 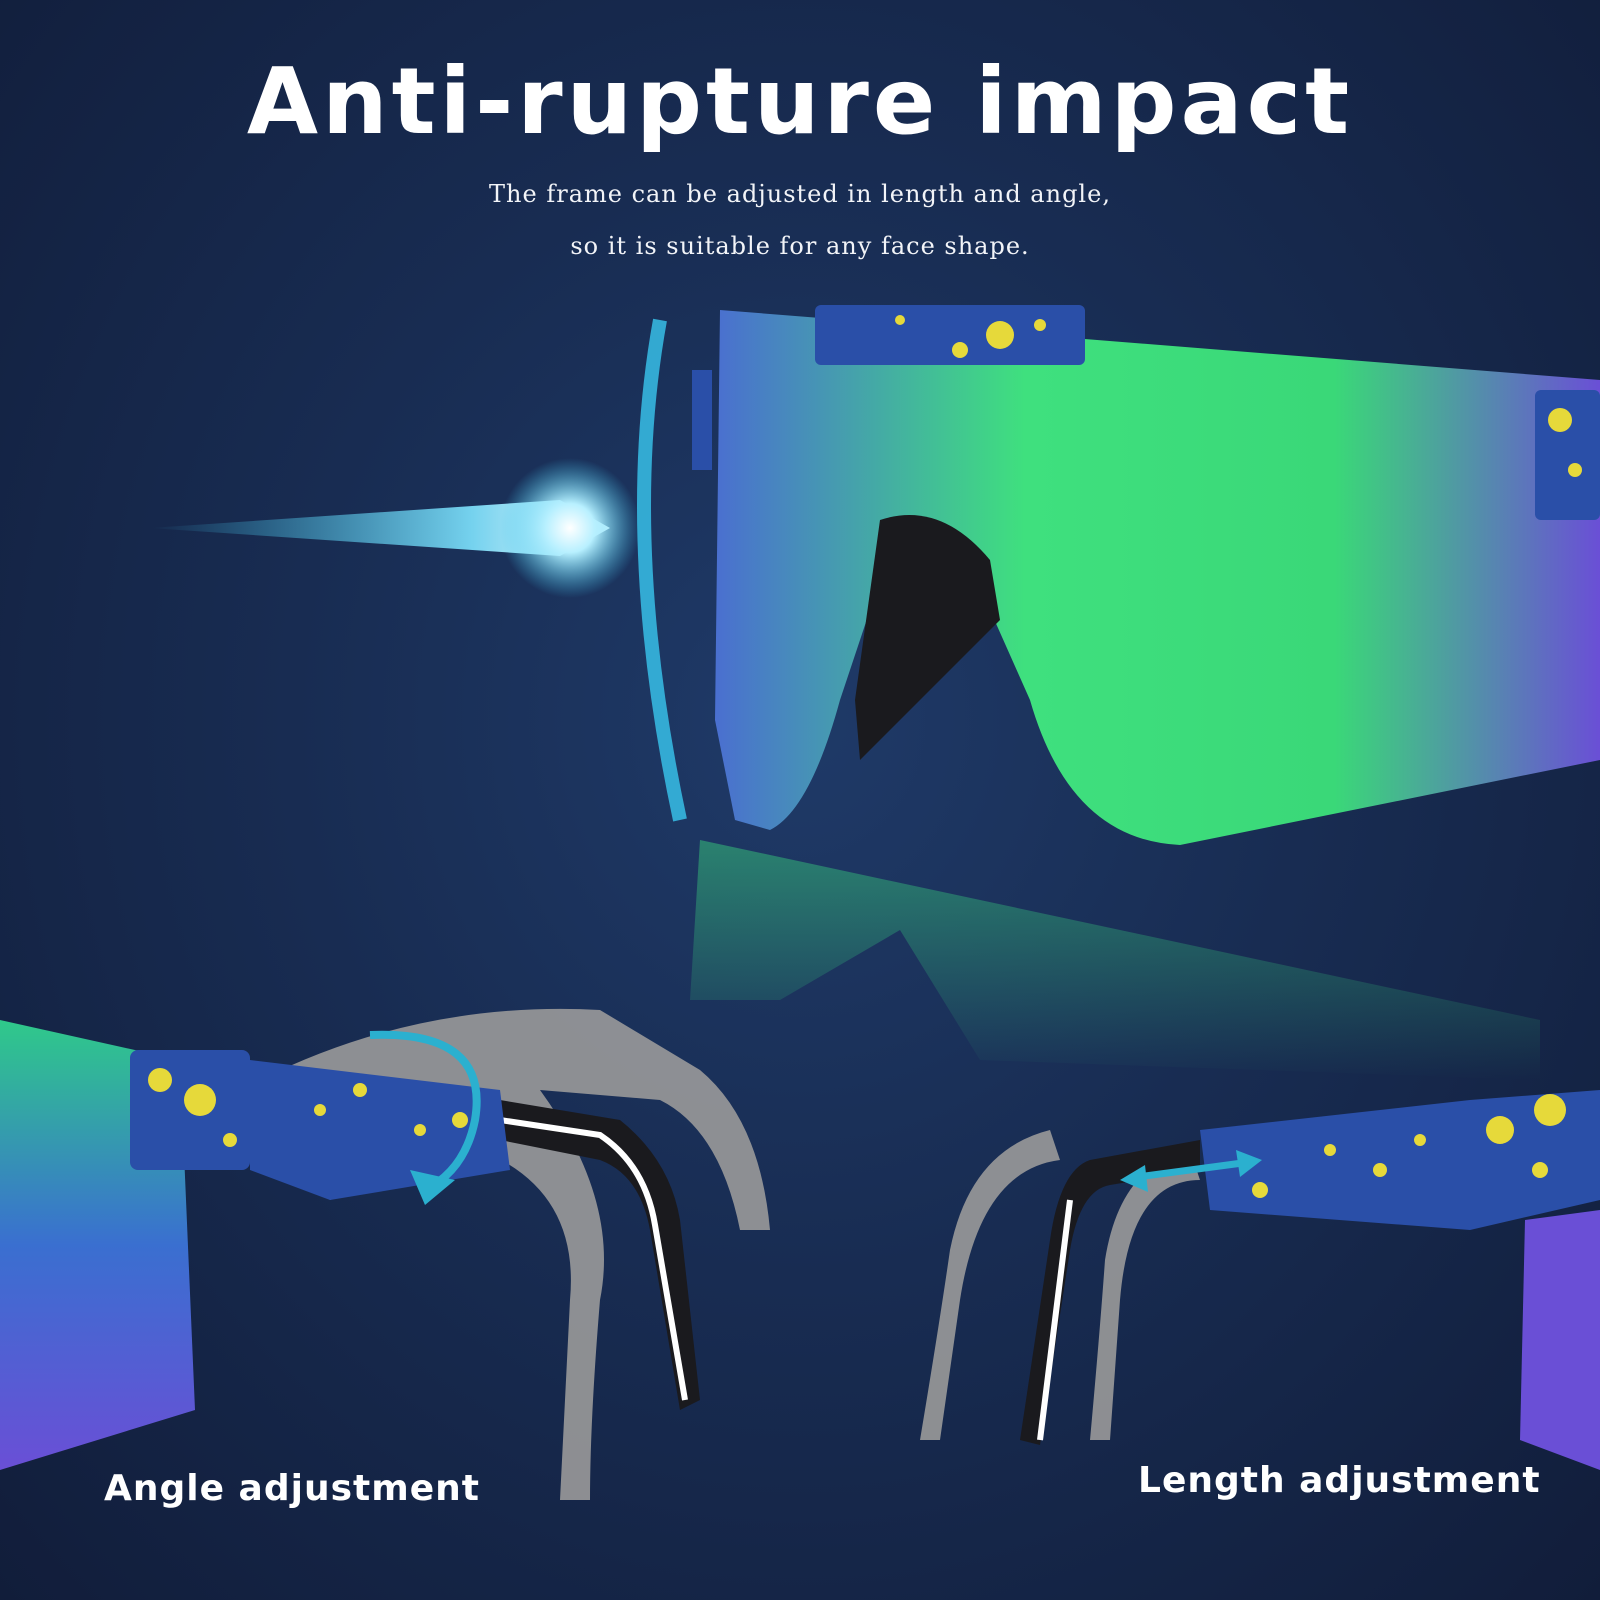 What do you see at coordinates (1249, 1163) in the screenshot?
I see `length-arrow-head-right-icon` at bounding box center [1249, 1163].